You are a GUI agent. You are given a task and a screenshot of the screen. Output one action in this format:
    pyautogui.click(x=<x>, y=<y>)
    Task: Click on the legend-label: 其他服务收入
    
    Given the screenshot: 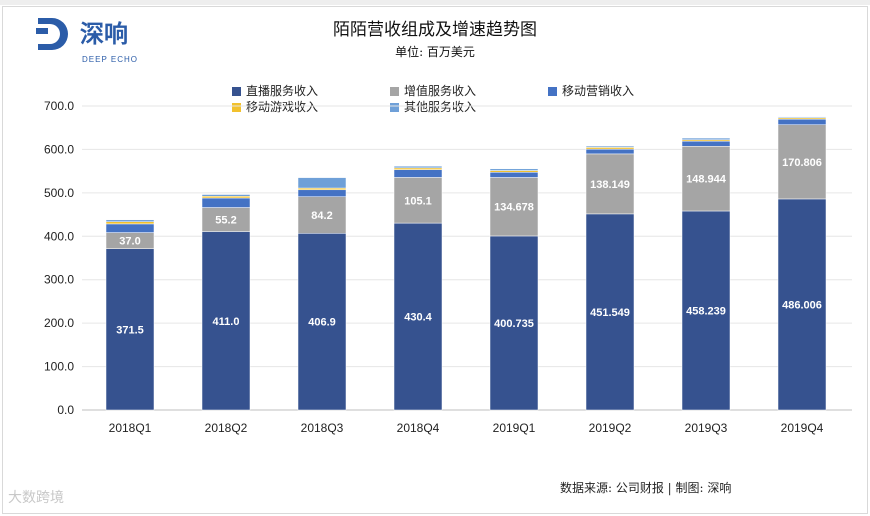 What is the action you would take?
    pyautogui.click(x=440, y=107)
    